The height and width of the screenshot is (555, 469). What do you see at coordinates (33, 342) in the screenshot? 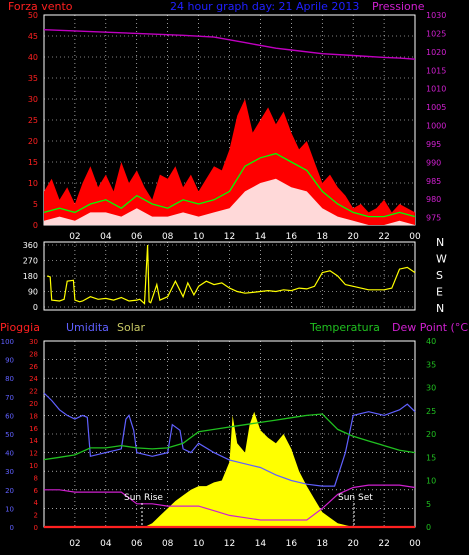
I see `rain-tick-label: 30` at bounding box center [33, 342].